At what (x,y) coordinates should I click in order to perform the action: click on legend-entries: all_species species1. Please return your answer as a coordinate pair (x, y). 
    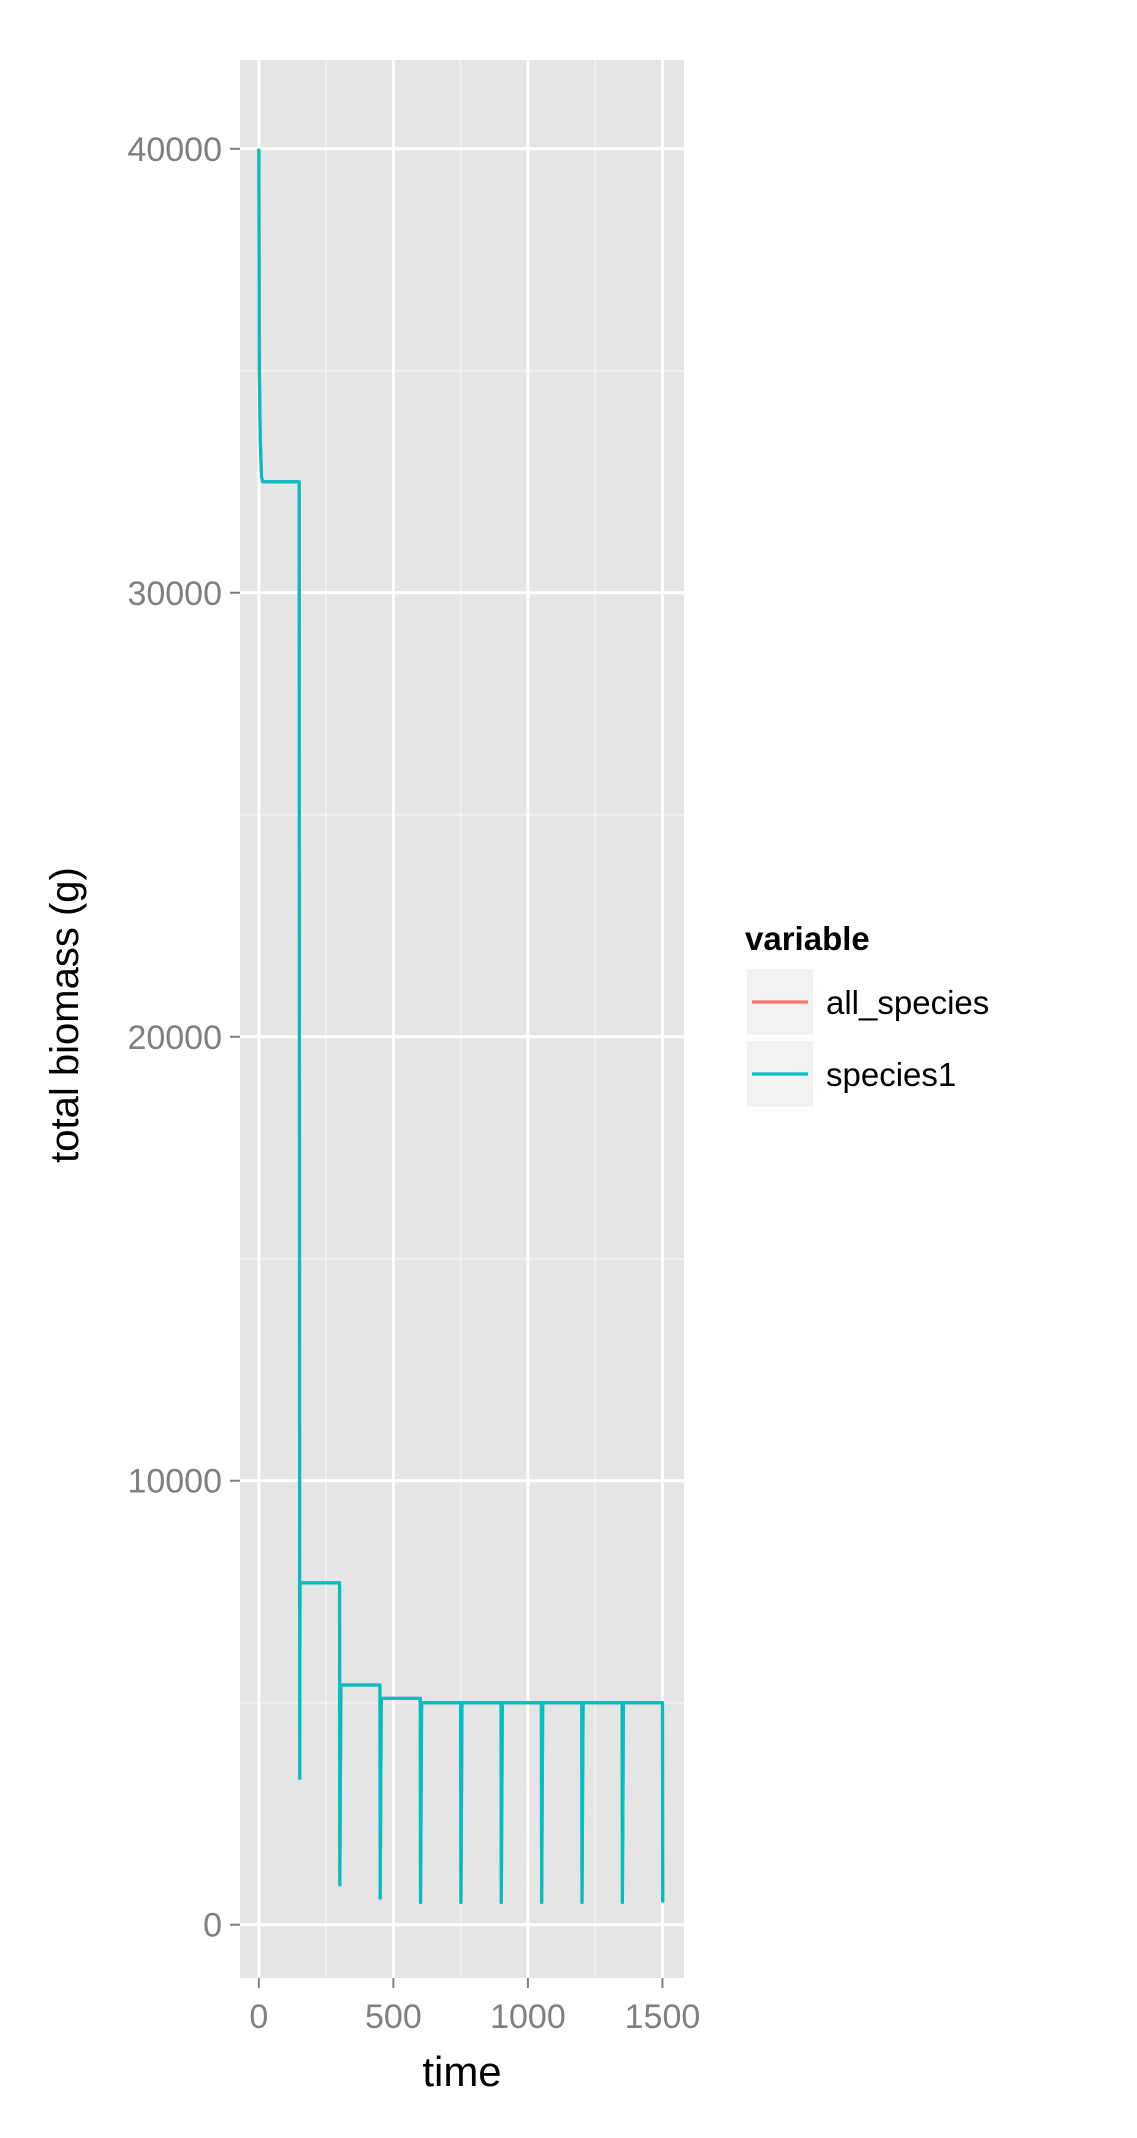
    Looking at the image, I should click on (867, 1038).